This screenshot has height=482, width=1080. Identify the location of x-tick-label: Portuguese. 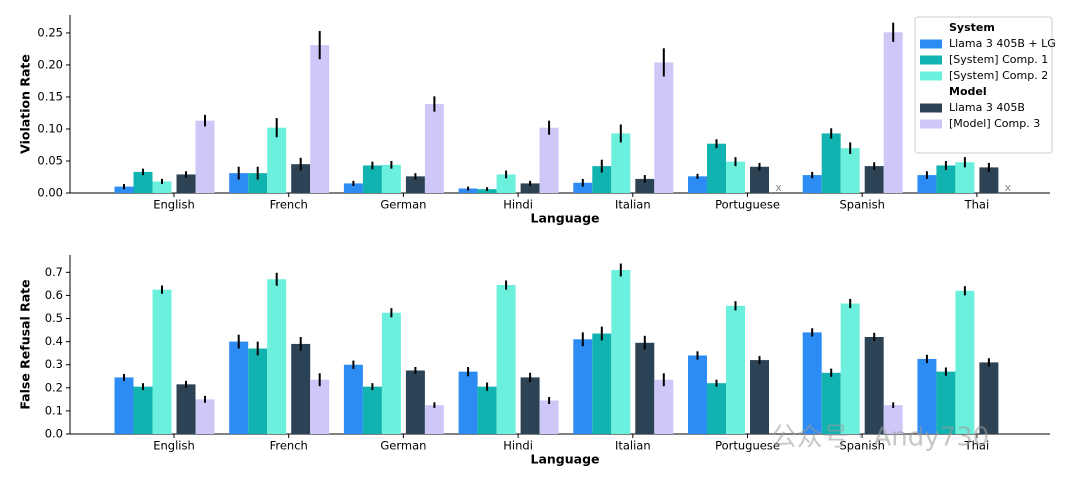
(747, 446).